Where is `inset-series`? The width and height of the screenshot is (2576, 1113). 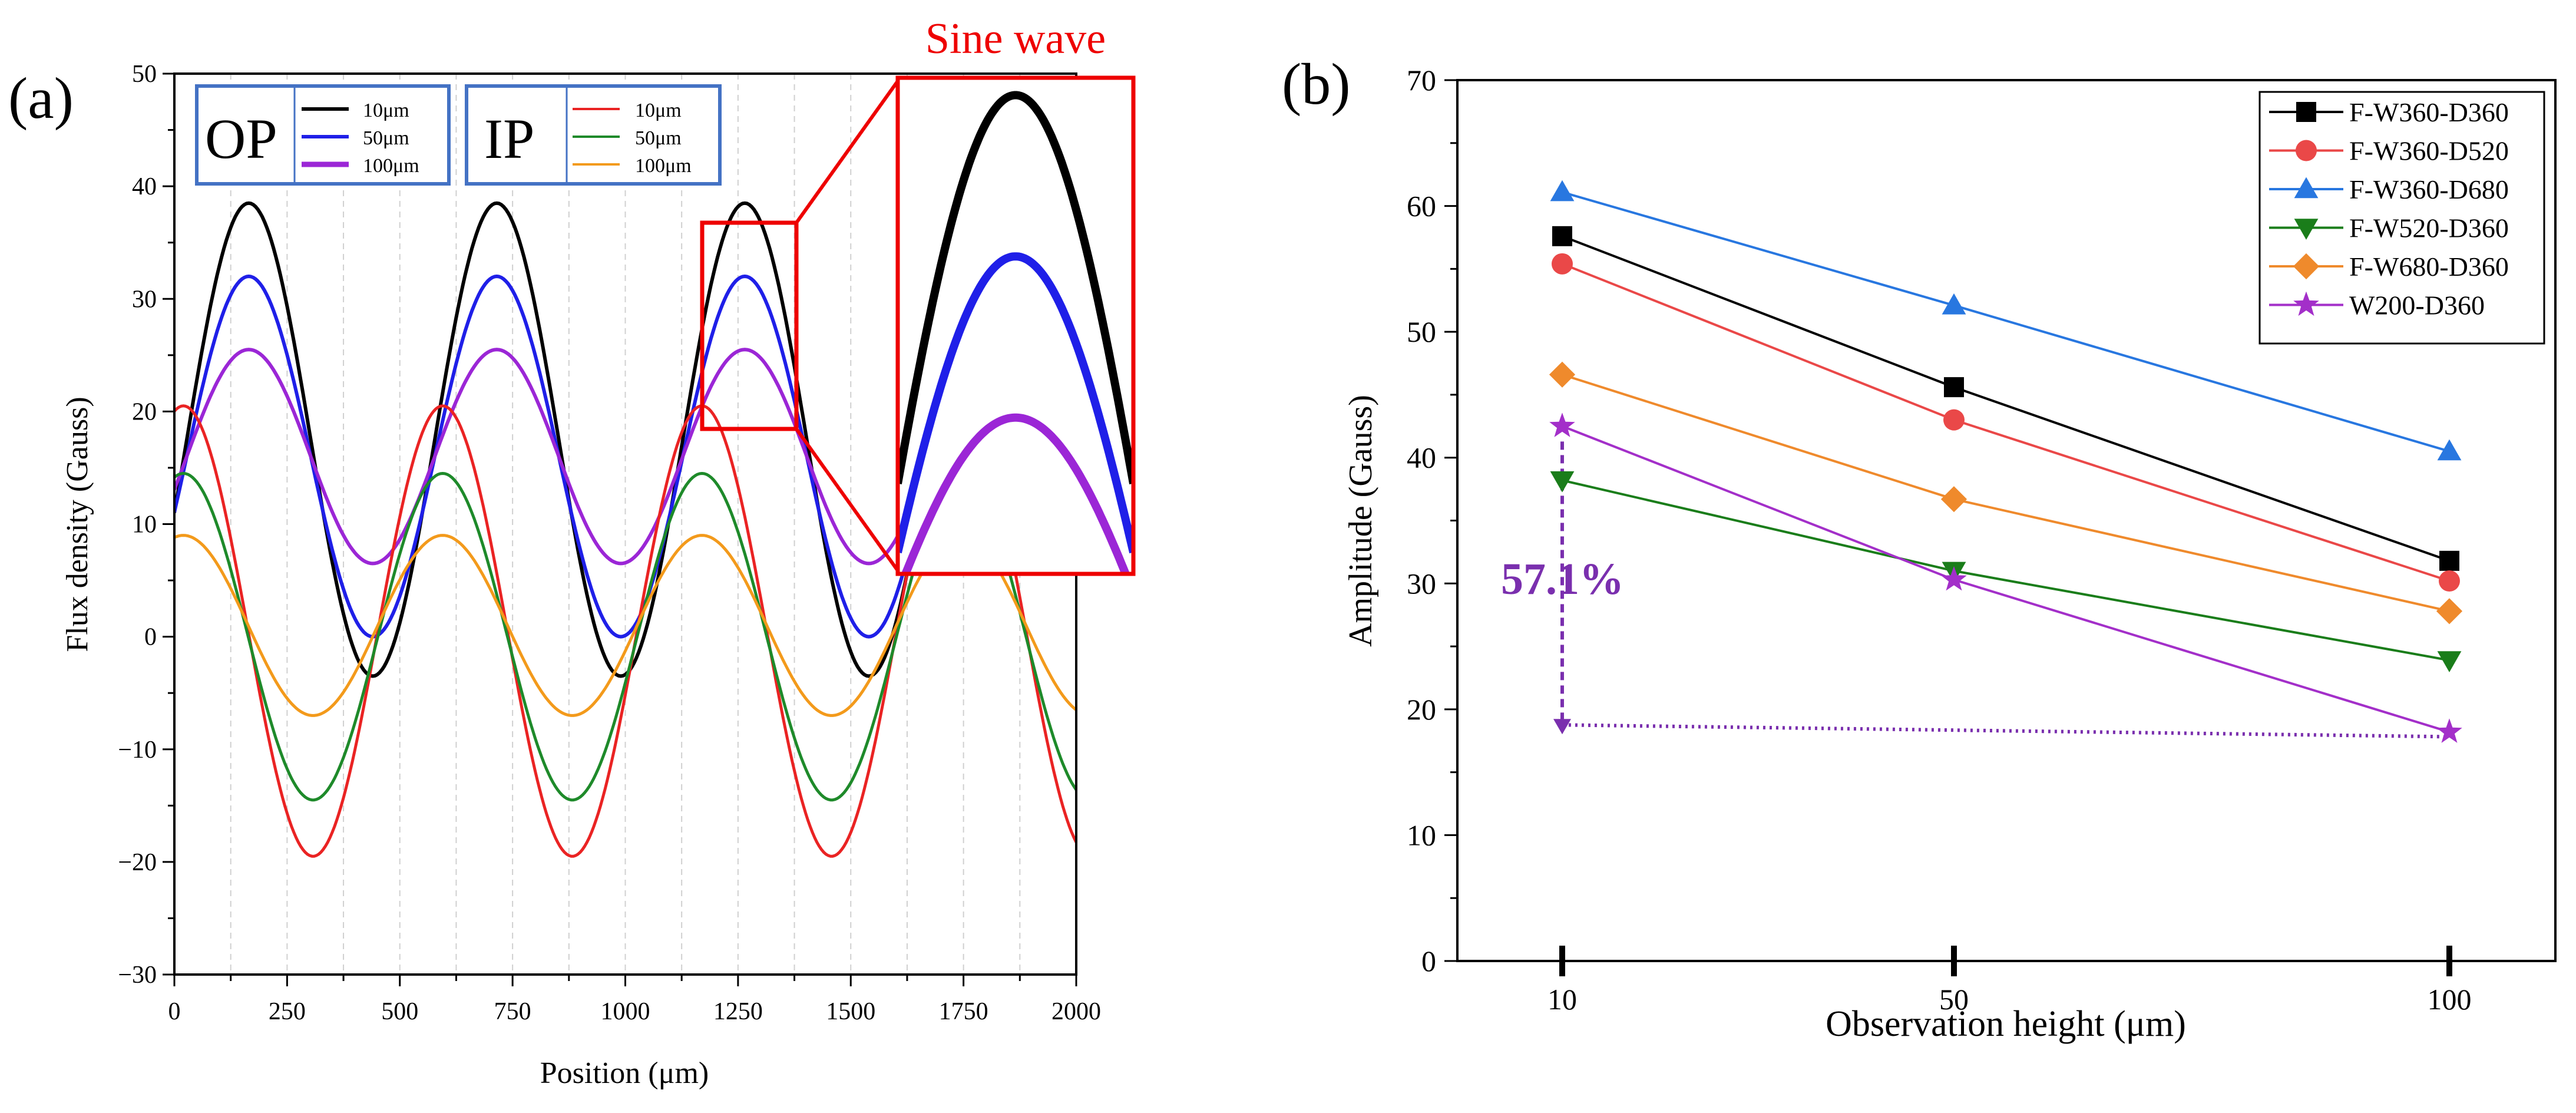
inset-series is located at coordinates (1015, 332).